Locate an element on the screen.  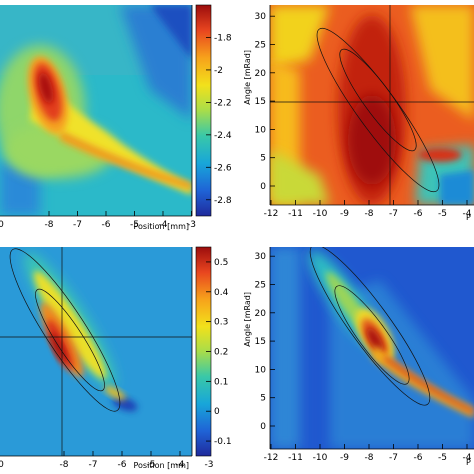
colorbar-tick-label: -2.4 is located at coordinates (223, 136).